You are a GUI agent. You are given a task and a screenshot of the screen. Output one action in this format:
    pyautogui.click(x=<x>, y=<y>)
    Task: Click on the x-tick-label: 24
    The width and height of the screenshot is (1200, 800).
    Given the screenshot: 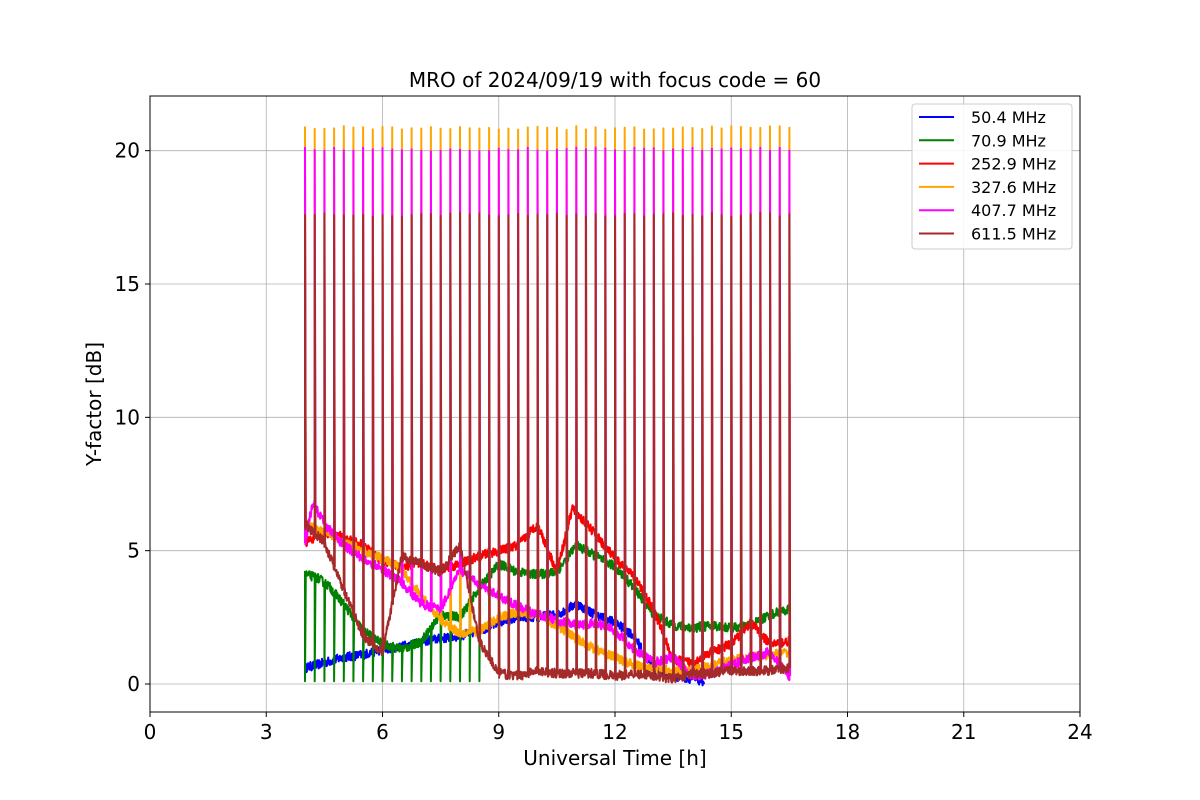 What is the action you would take?
    pyautogui.click(x=1079, y=732)
    